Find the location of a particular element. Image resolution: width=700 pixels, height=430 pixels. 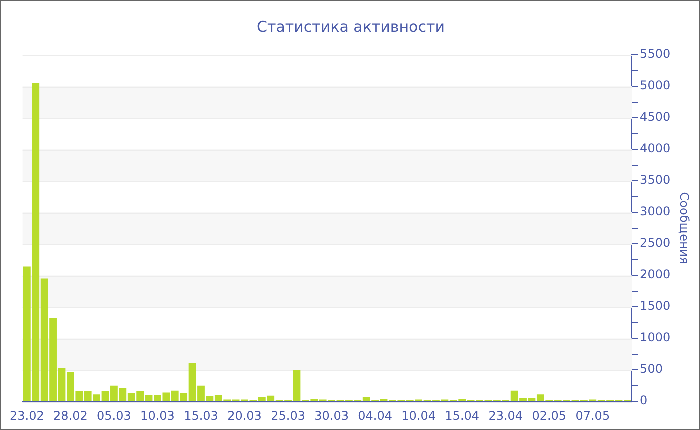

y-tick-label: 500 is located at coordinates (651, 369).